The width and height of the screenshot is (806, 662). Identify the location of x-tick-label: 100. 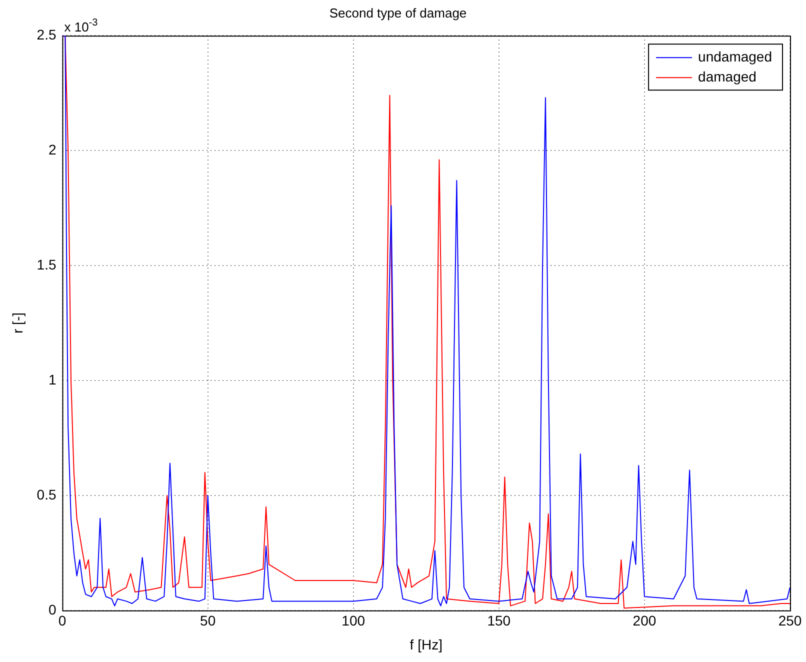
(354, 620).